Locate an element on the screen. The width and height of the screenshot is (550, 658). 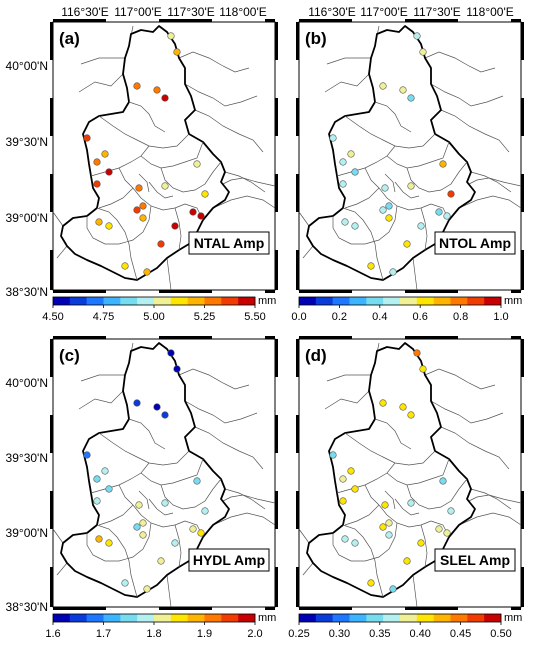
lat-labels-bottom: 40°00'N 39°30'N 39°00'N 38°30'N is located at coordinates (27, 495).